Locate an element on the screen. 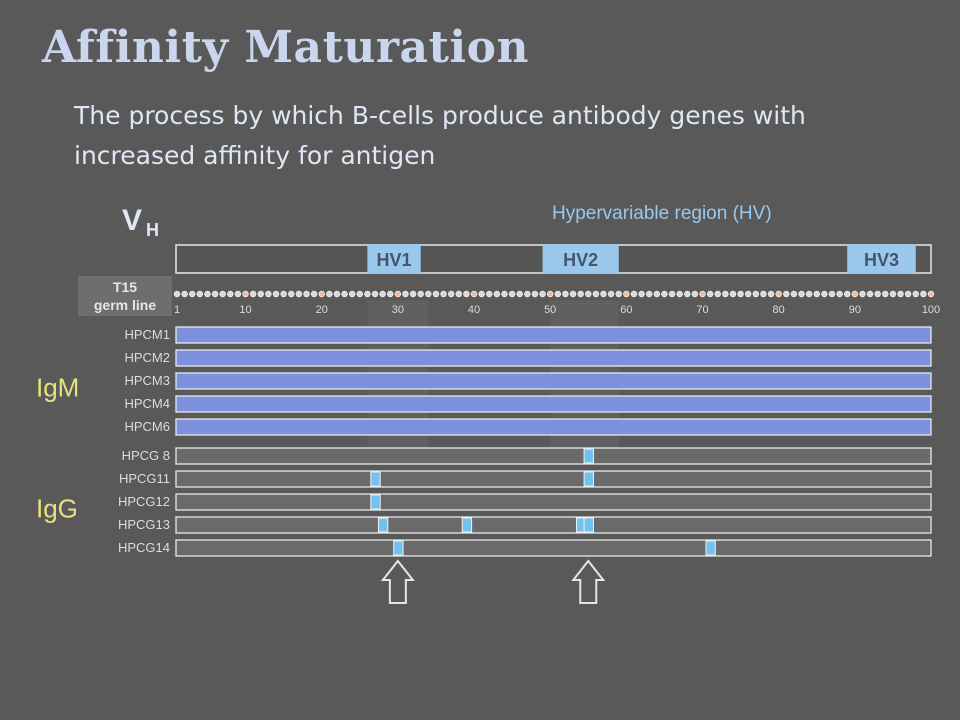  igm-sequence-bar is located at coordinates (553, 335).